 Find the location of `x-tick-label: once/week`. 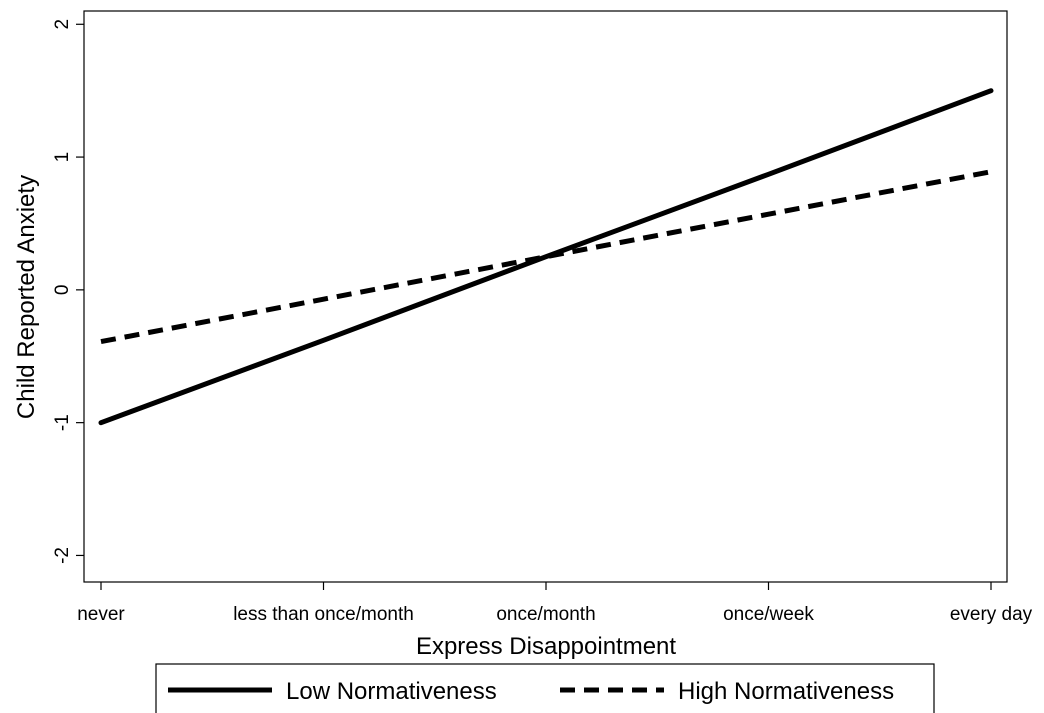

x-tick-label: once/week is located at coordinates (768, 614).